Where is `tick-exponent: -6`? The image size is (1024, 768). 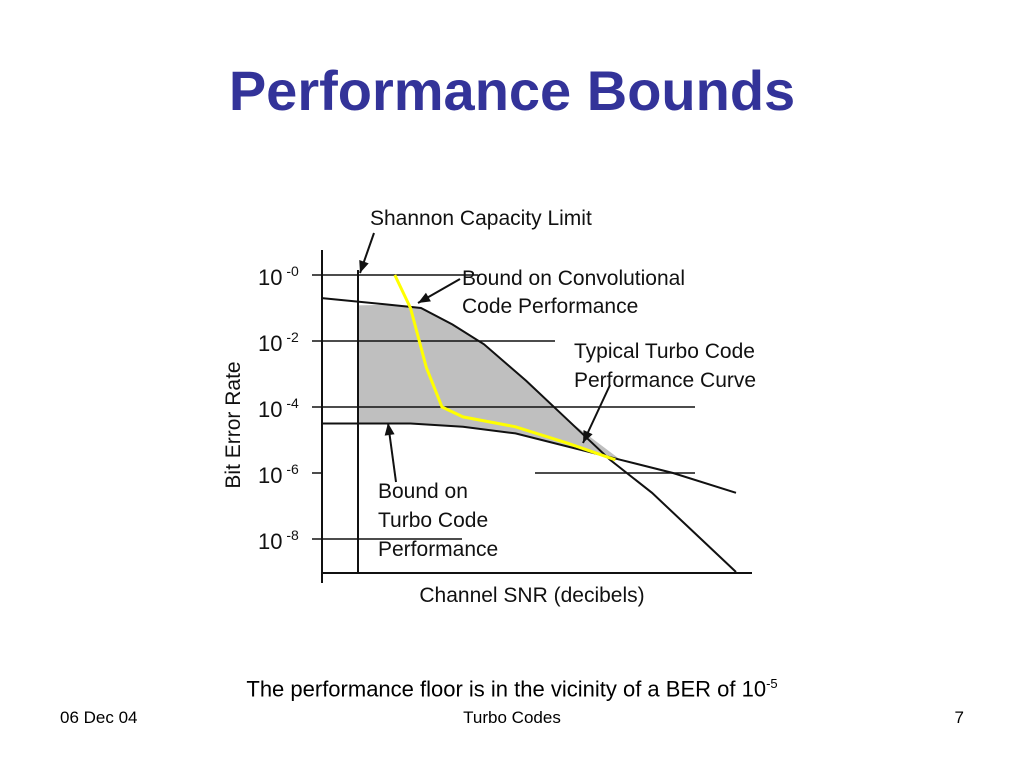
tick-exponent: -6 is located at coordinates (290, 469).